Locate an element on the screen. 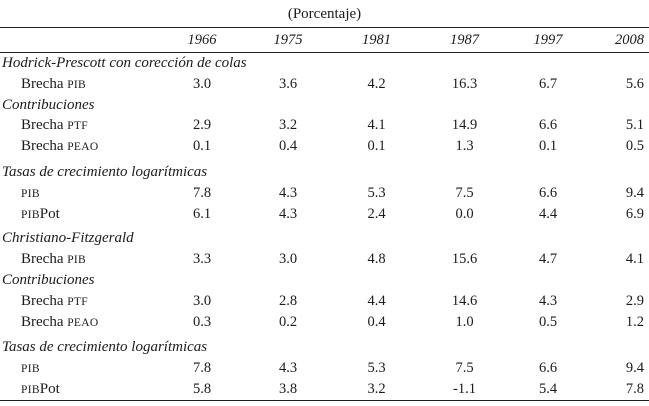 This screenshot has width=649, height=406. value-cell: 1.3 is located at coordinates (464, 146).